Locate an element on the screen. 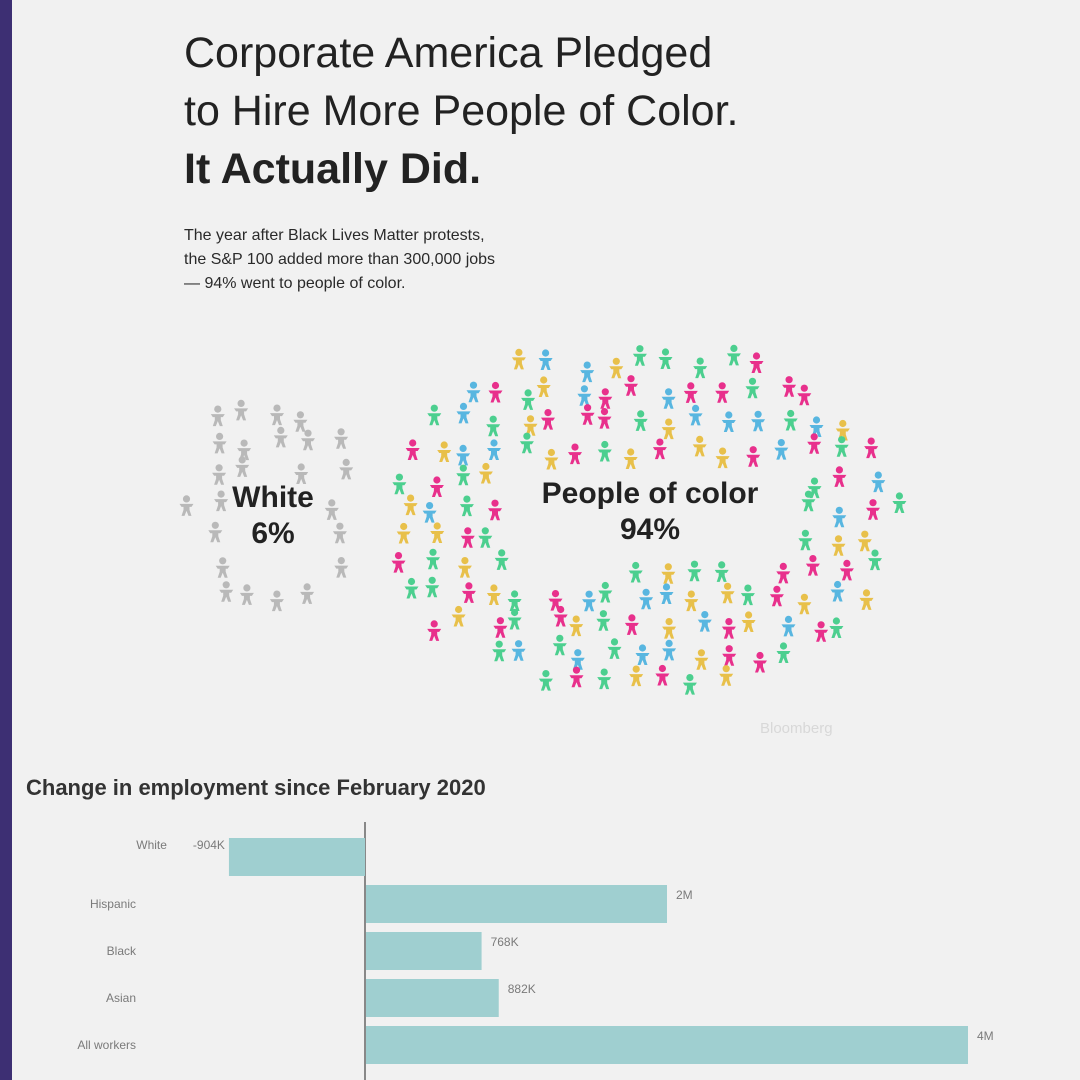 The width and height of the screenshot is (1080, 1080). category-label: Black is located at coordinates (122, 951).